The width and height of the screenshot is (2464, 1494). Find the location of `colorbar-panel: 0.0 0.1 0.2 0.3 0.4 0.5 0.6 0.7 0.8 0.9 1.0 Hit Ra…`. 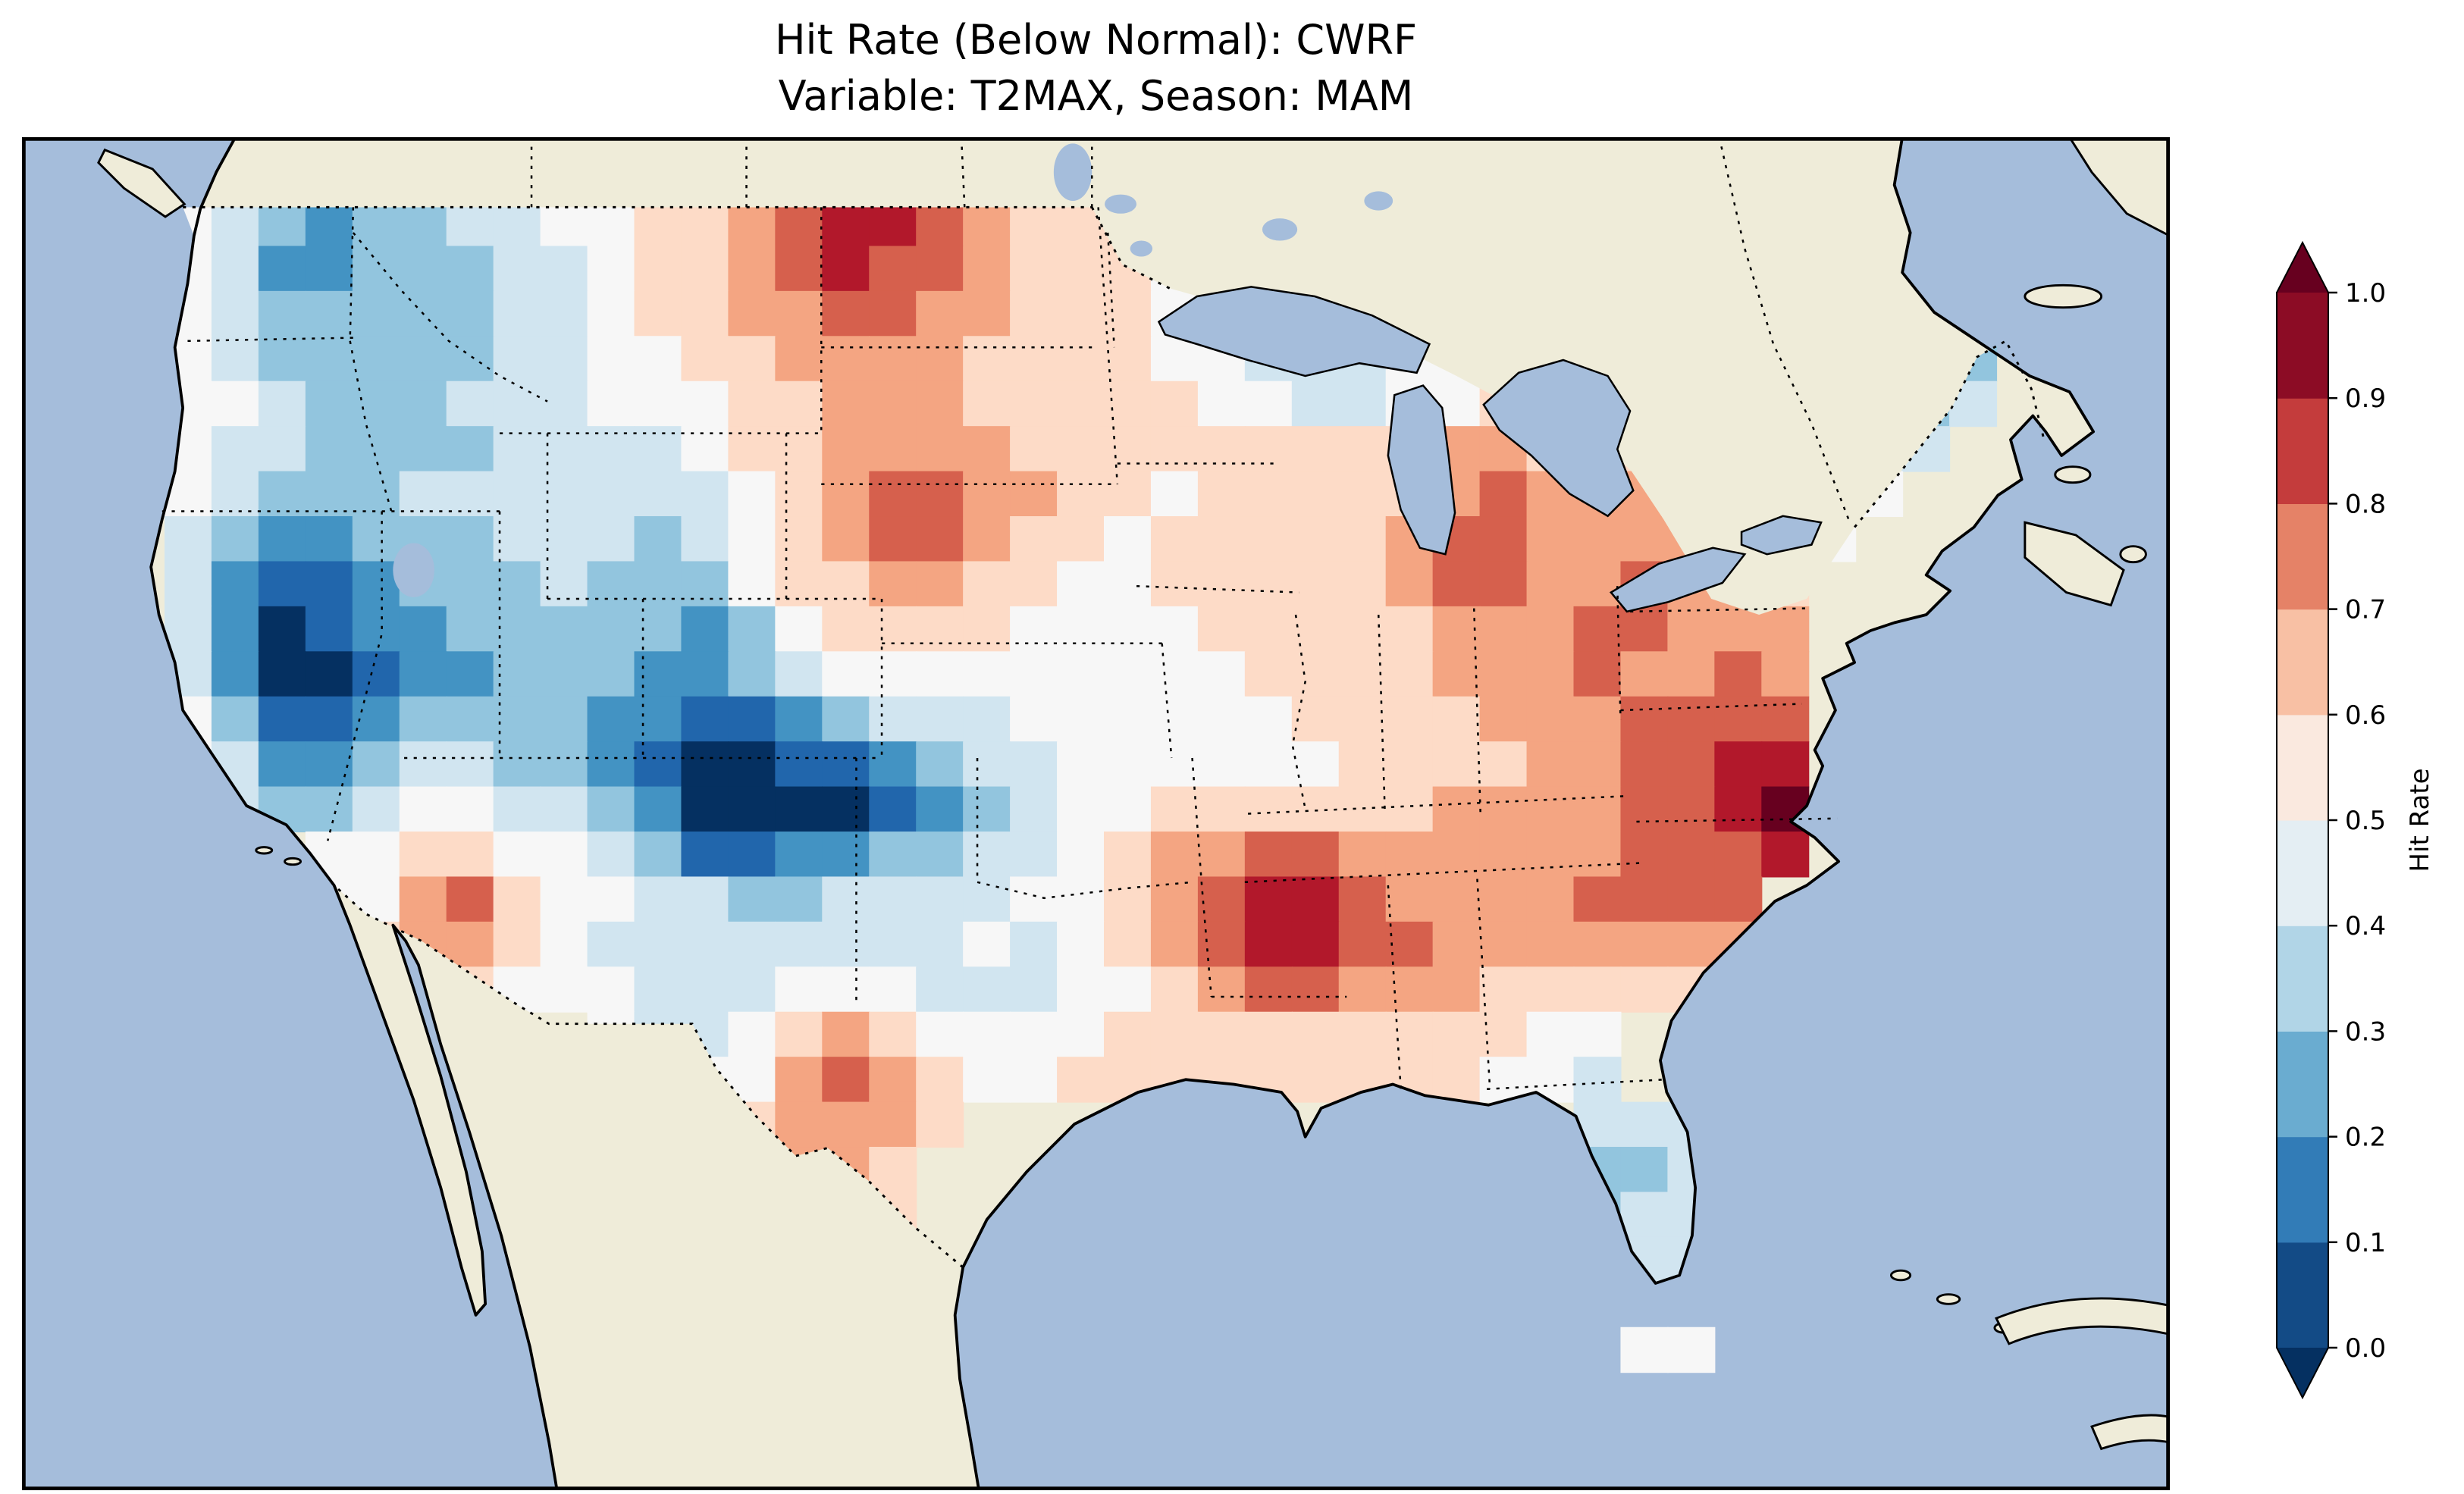

colorbar-panel: 0.0 0.1 0.2 0.3 0.4 0.5 0.6 0.7 0.8 0.9 1.0 Hit Ra… is located at coordinates (2361, 825).